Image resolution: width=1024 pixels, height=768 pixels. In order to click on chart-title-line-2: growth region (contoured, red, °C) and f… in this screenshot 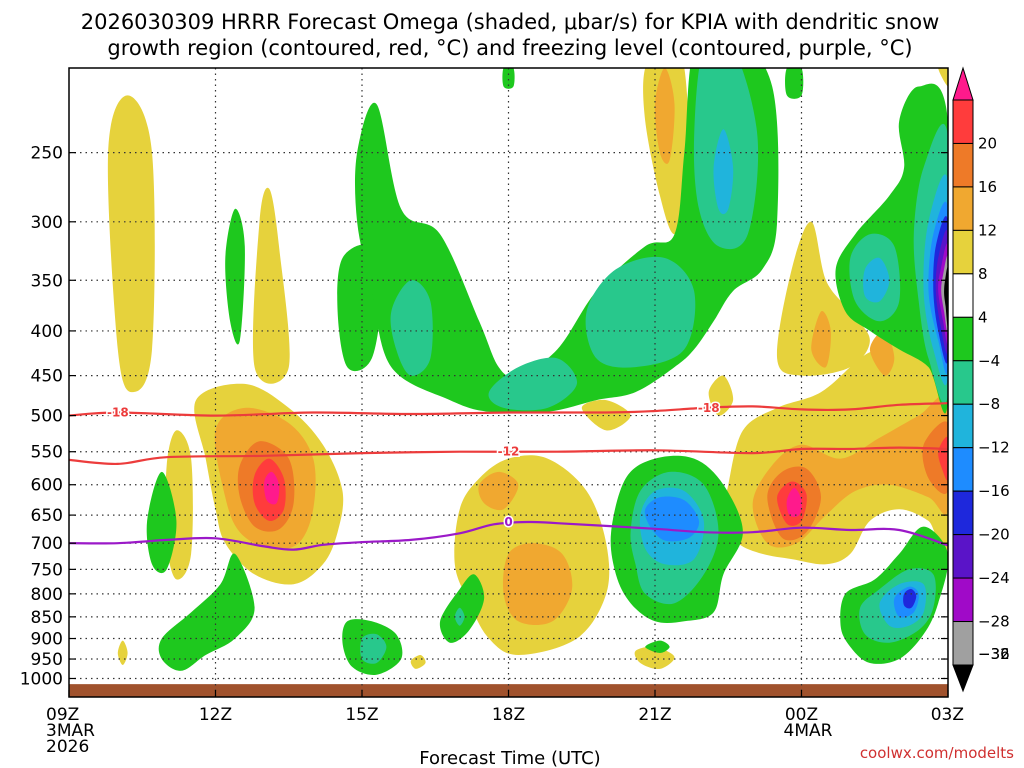, I will do `click(509, 48)`.